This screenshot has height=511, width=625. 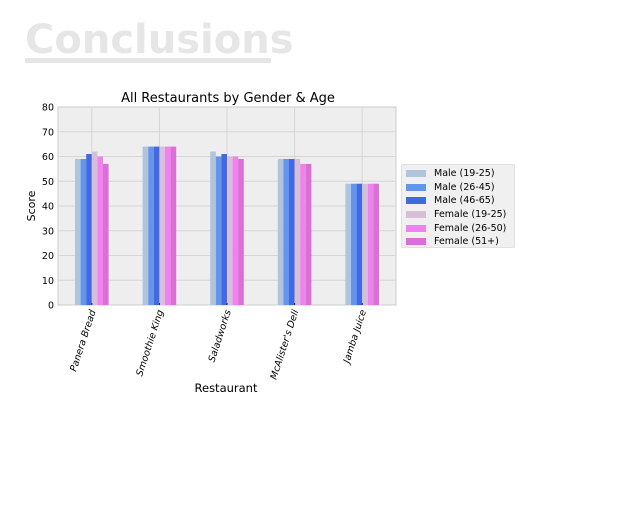 I want to click on legend-item: Male (46-65), so click(x=458, y=201).